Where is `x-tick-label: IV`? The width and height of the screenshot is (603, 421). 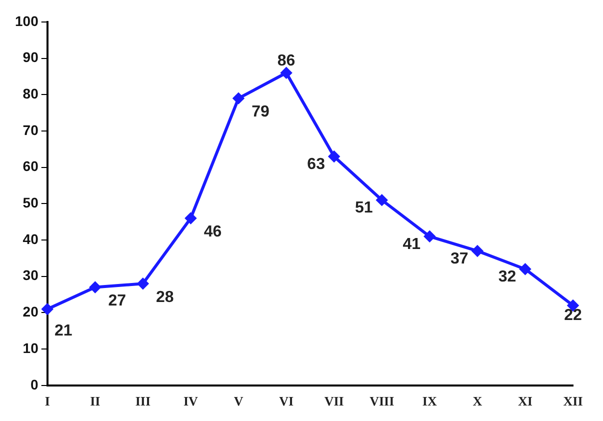
x-tick-label: IV is located at coordinates (191, 401).